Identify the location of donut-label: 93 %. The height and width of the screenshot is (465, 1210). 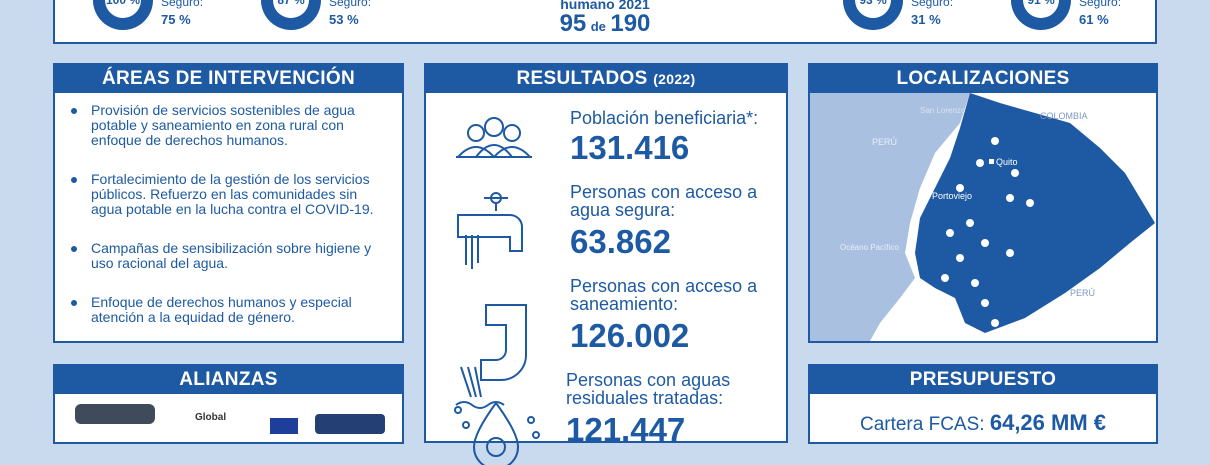
(873, 3).